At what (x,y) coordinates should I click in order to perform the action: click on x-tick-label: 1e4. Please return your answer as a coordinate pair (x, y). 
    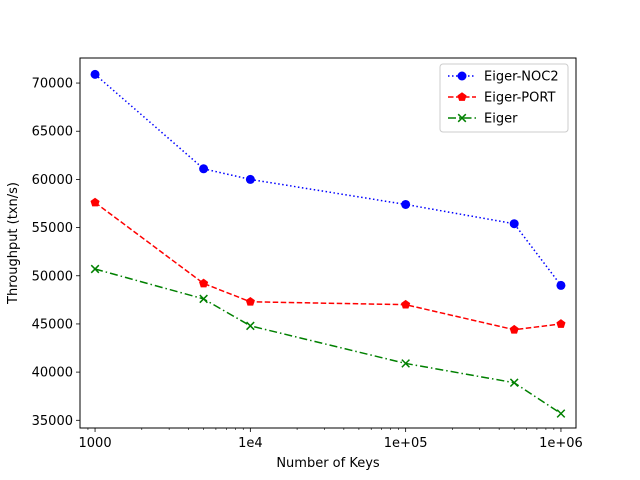
    Looking at the image, I should click on (250, 443).